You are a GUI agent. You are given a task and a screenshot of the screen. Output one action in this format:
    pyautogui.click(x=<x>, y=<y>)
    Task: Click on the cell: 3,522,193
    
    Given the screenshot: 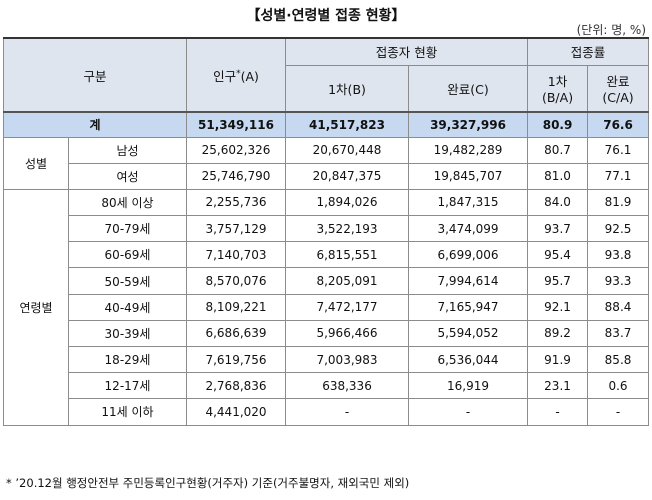 What is the action you would take?
    pyautogui.click(x=347, y=229)
    